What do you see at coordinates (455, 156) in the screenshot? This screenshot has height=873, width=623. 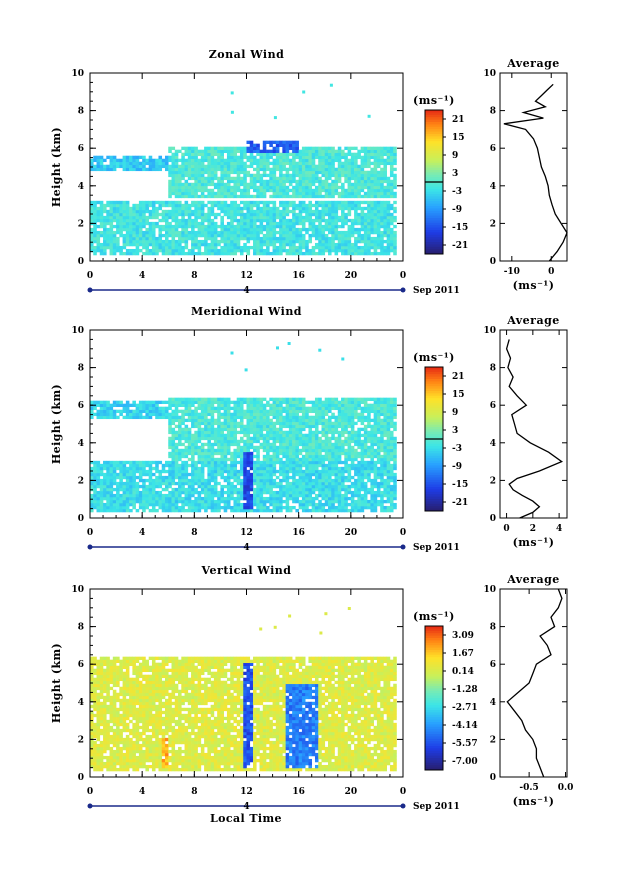 I see `colorbar-tick-label: 9` at bounding box center [455, 156].